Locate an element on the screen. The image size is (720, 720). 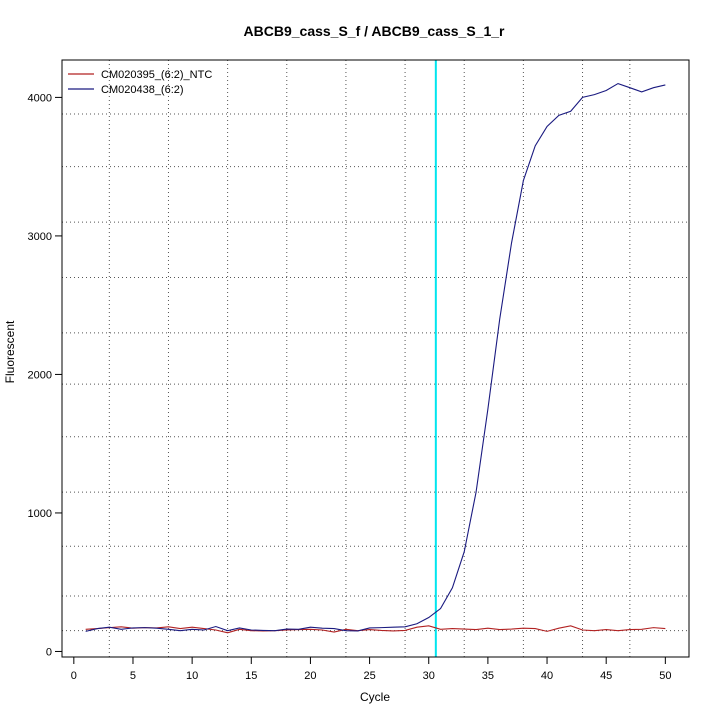
x-axis-label: Cycle is located at coordinates (375, 697).